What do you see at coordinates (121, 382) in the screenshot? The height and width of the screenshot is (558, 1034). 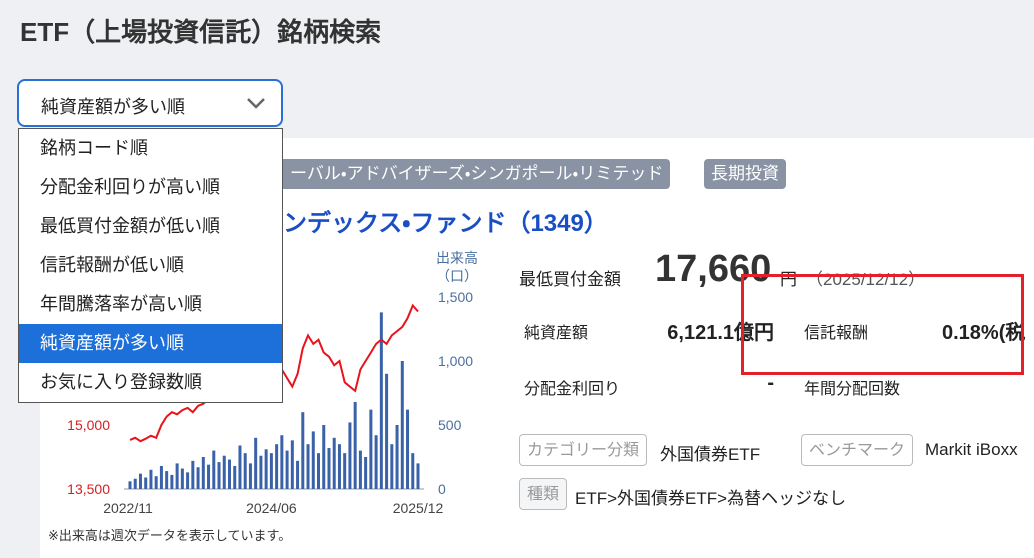 I see `sort-option: お気に入り登録数順` at bounding box center [121, 382].